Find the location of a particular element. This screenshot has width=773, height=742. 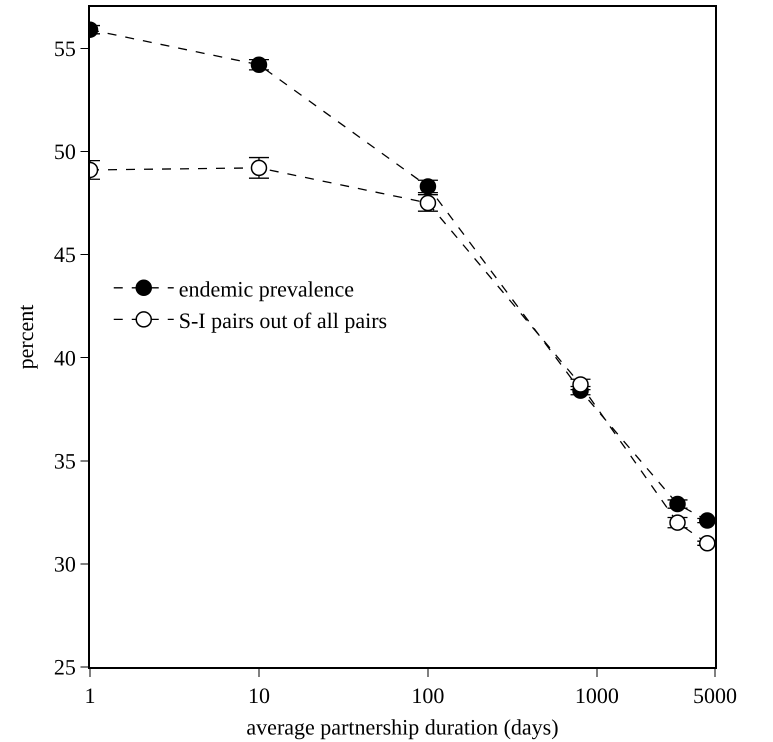

x-tick-label: 10 is located at coordinates (259, 695).